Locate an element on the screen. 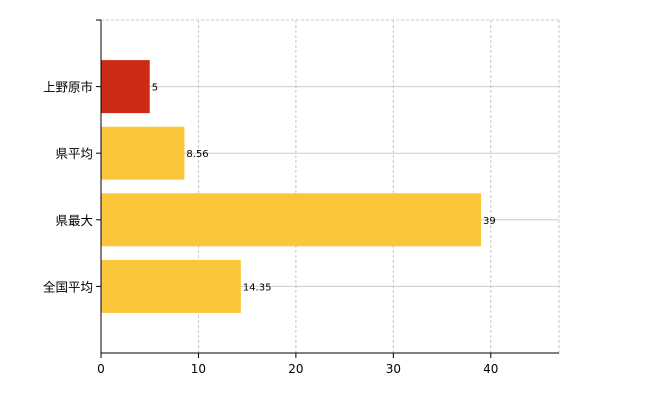  data-label: 14.35 is located at coordinates (257, 287).